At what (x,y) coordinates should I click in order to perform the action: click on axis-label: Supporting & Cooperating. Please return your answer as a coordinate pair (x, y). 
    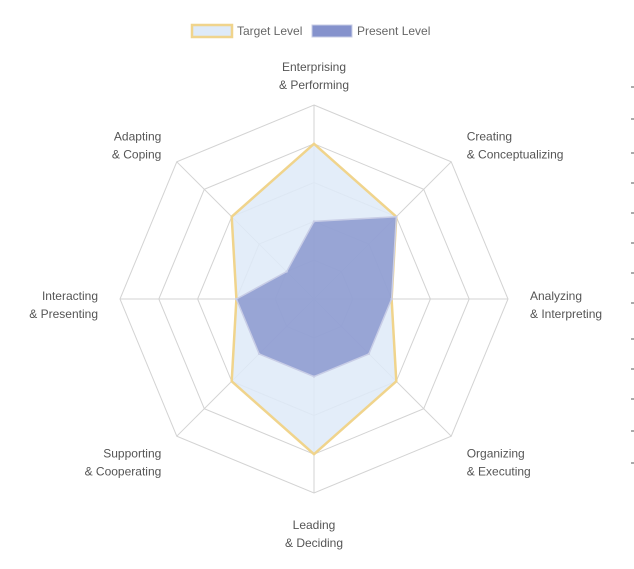
    Looking at the image, I should click on (123, 463).